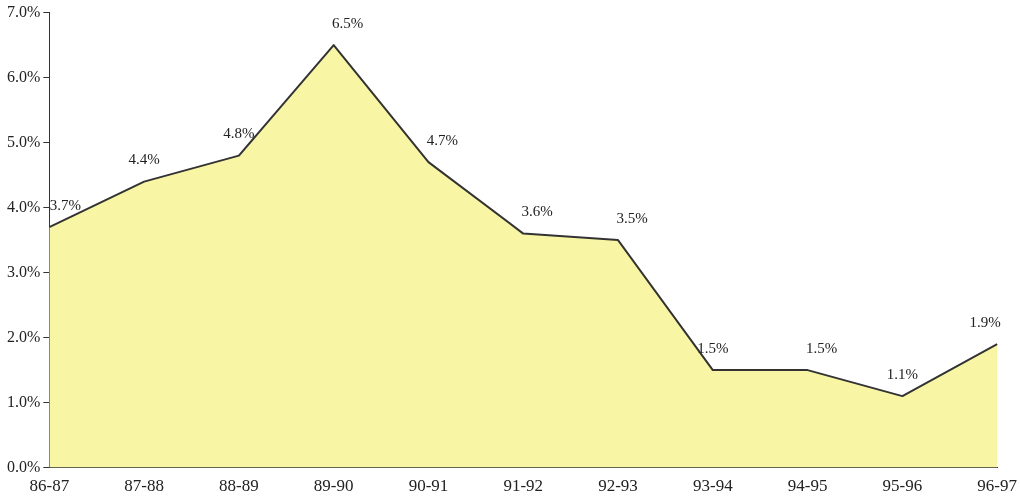  Describe the element at coordinates (239, 133) in the screenshot. I see `data-label: 4.8%` at that location.